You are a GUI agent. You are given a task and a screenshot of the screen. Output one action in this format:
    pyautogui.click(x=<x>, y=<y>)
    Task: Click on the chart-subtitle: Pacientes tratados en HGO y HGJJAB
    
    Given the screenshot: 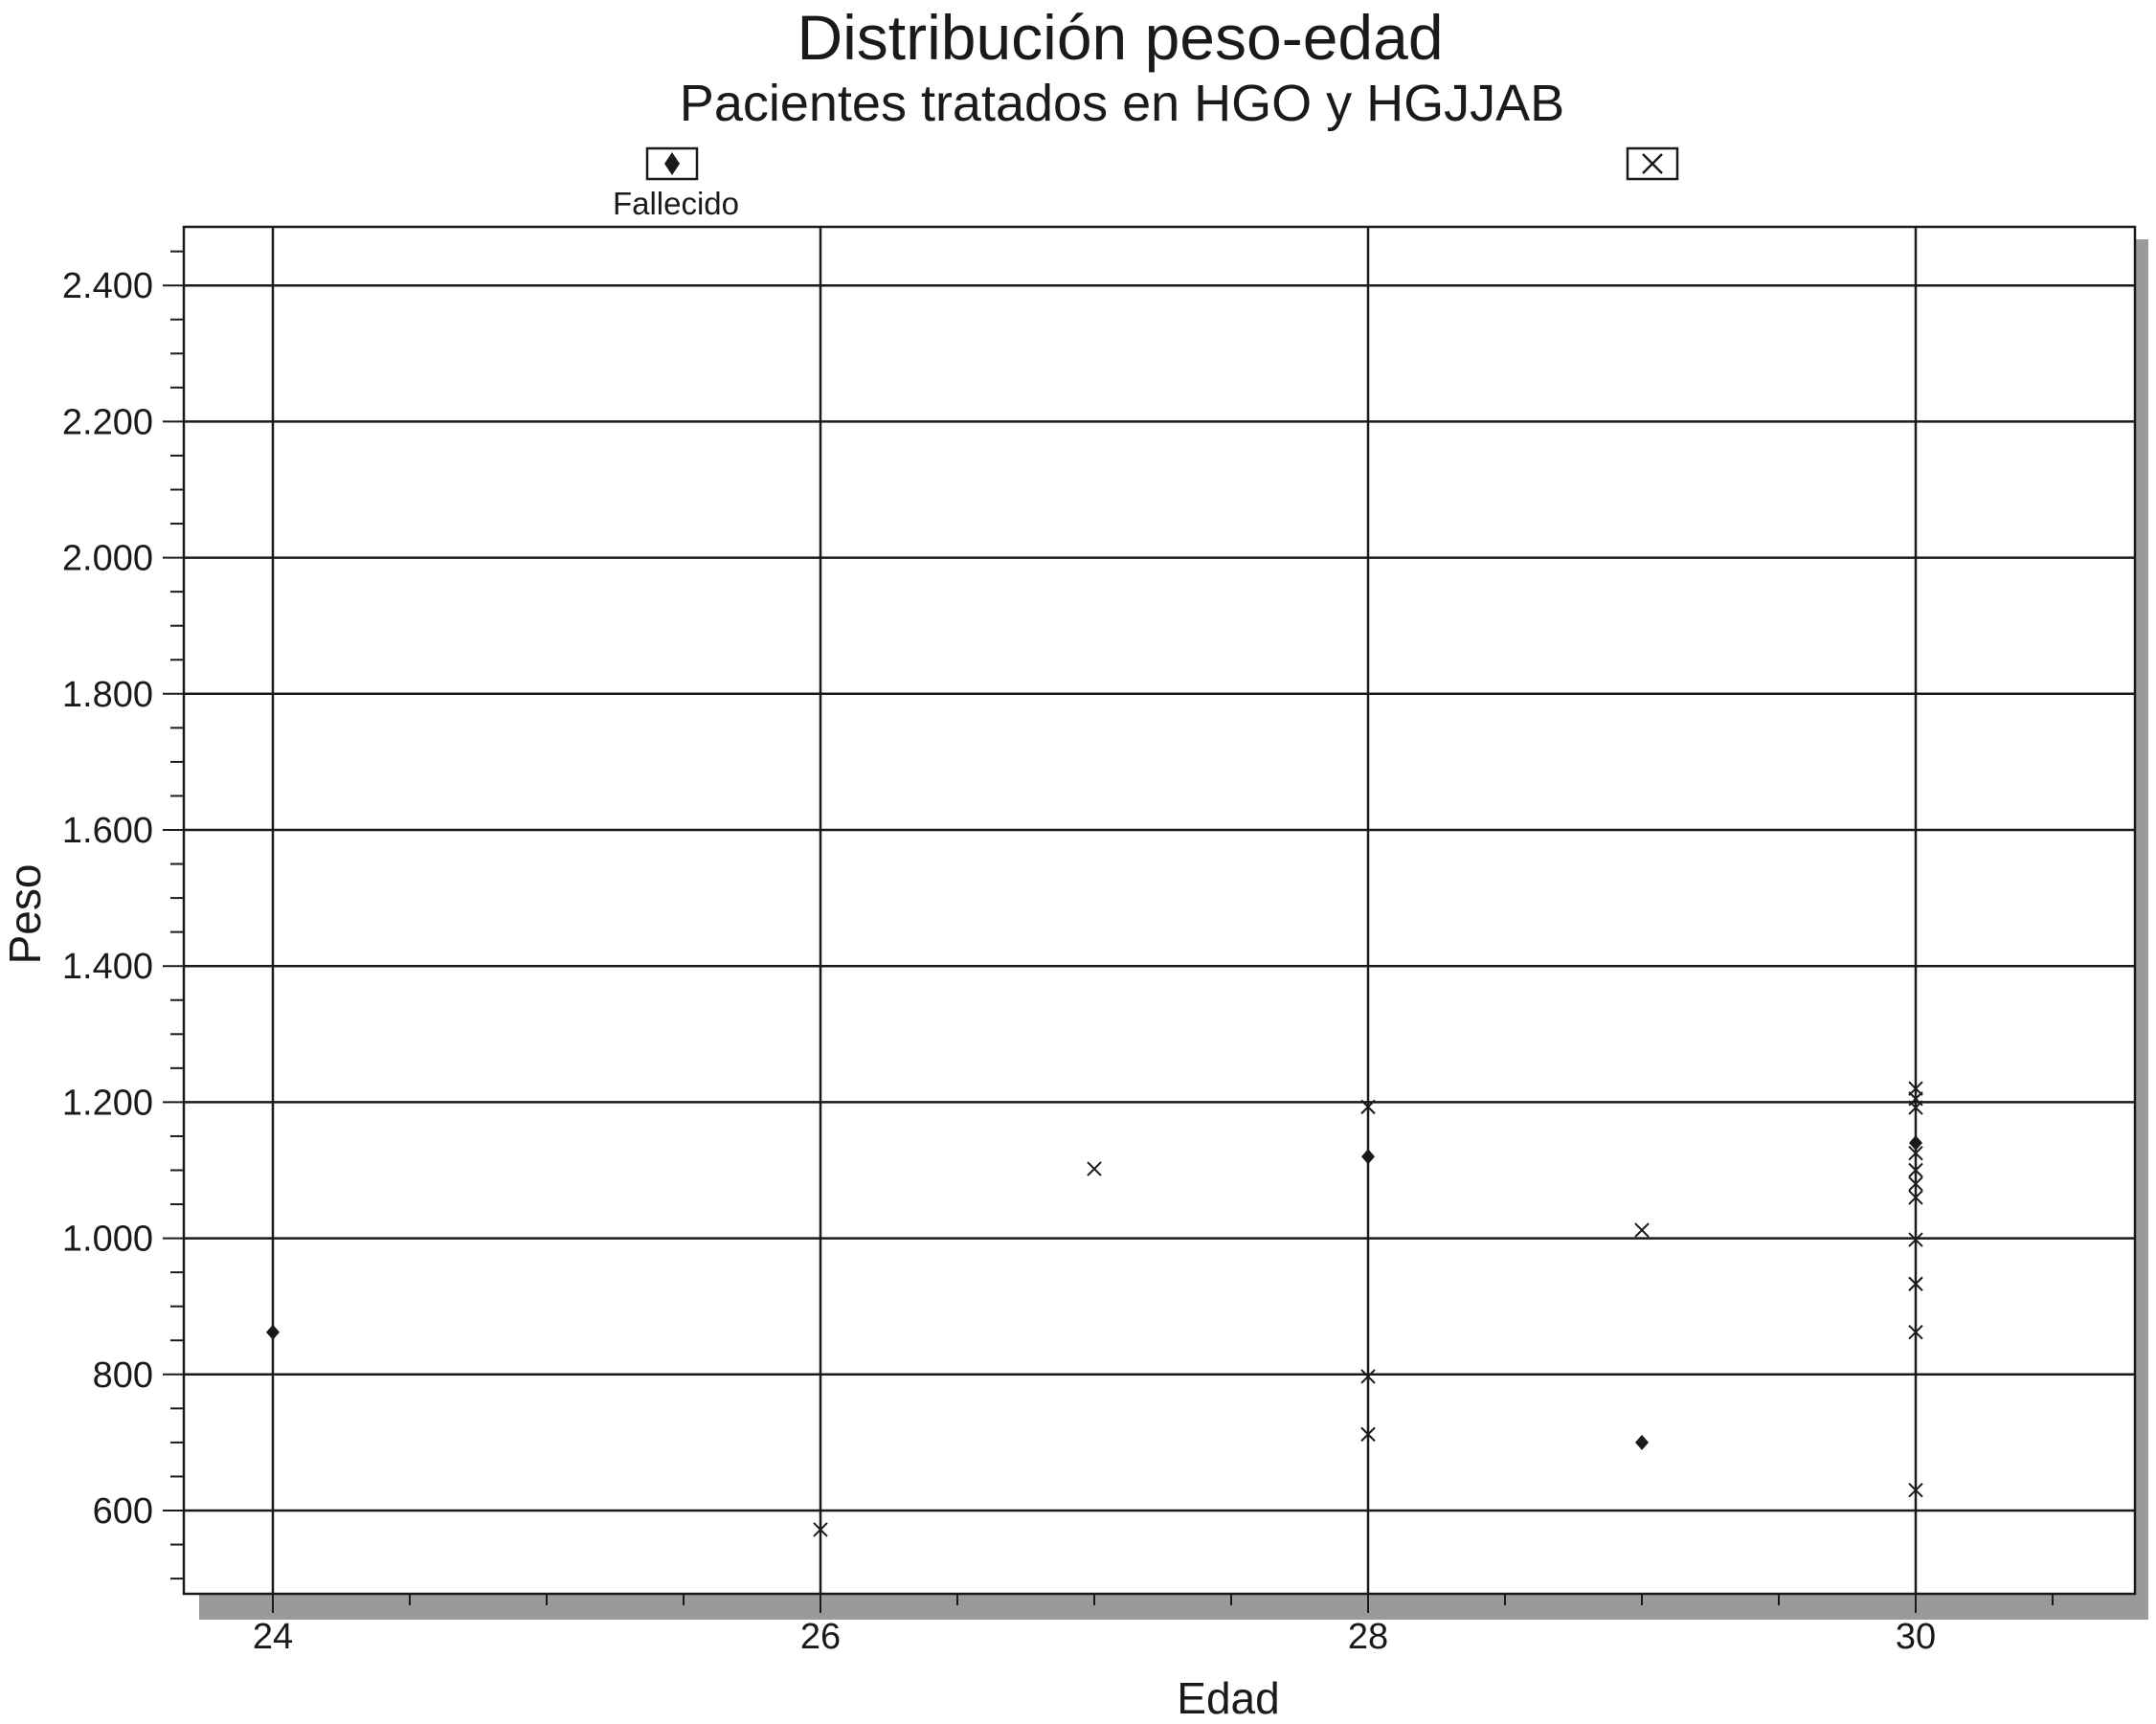 What is the action you would take?
    pyautogui.click(x=1122, y=103)
    